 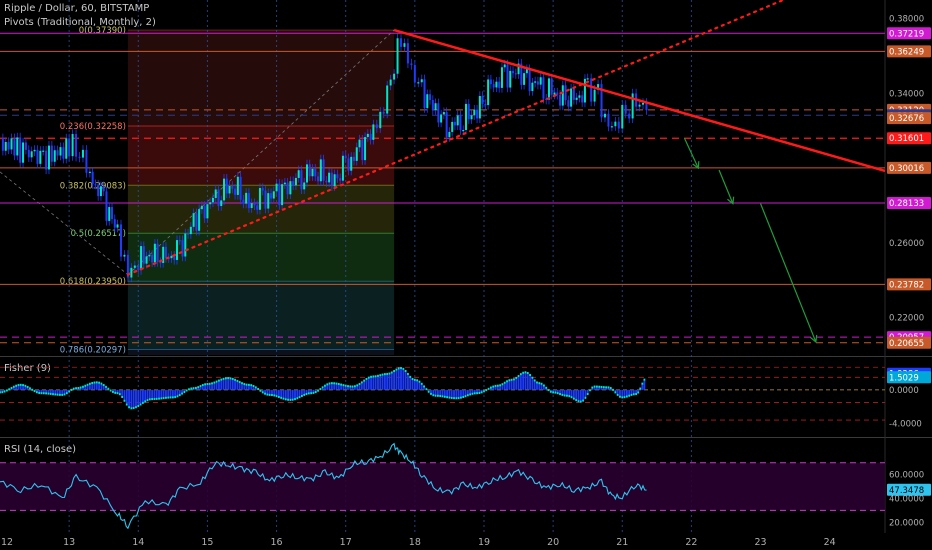 What do you see at coordinates (77, 8) in the screenshot?
I see `symbol-title: Ripple / Dollar, 60, BITSTAMP` at bounding box center [77, 8].